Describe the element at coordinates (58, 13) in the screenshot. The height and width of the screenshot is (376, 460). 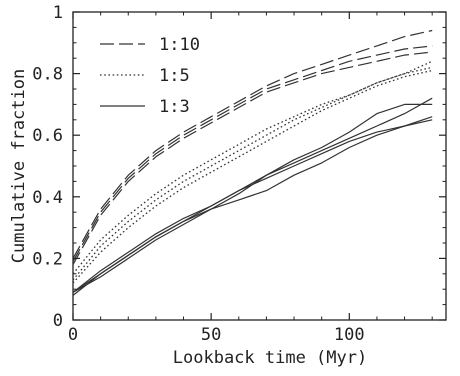
I see `y-tick-label: 1` at that location.